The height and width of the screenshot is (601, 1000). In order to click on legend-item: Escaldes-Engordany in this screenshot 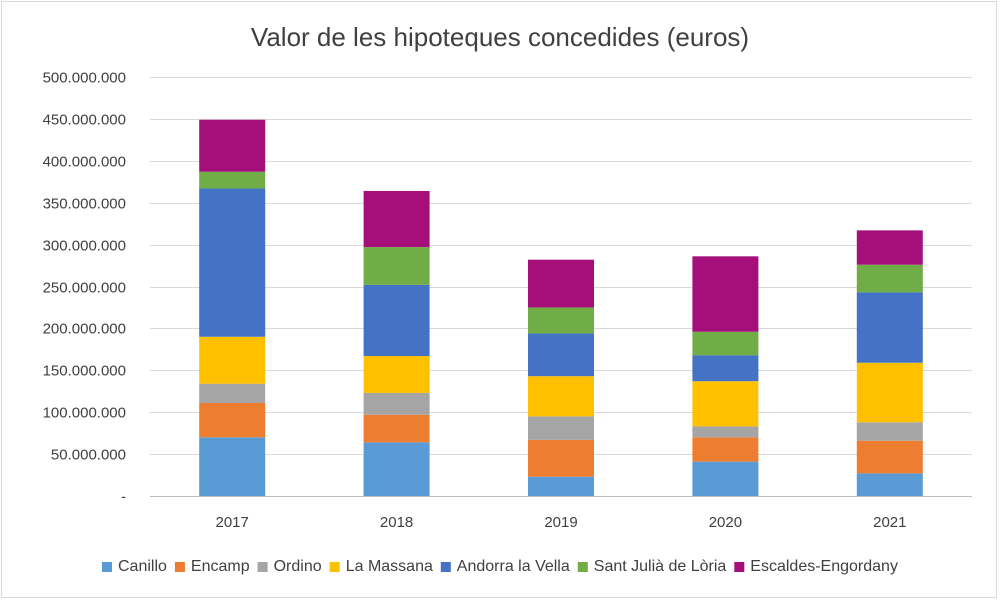, I will do `click(816, 566)`.